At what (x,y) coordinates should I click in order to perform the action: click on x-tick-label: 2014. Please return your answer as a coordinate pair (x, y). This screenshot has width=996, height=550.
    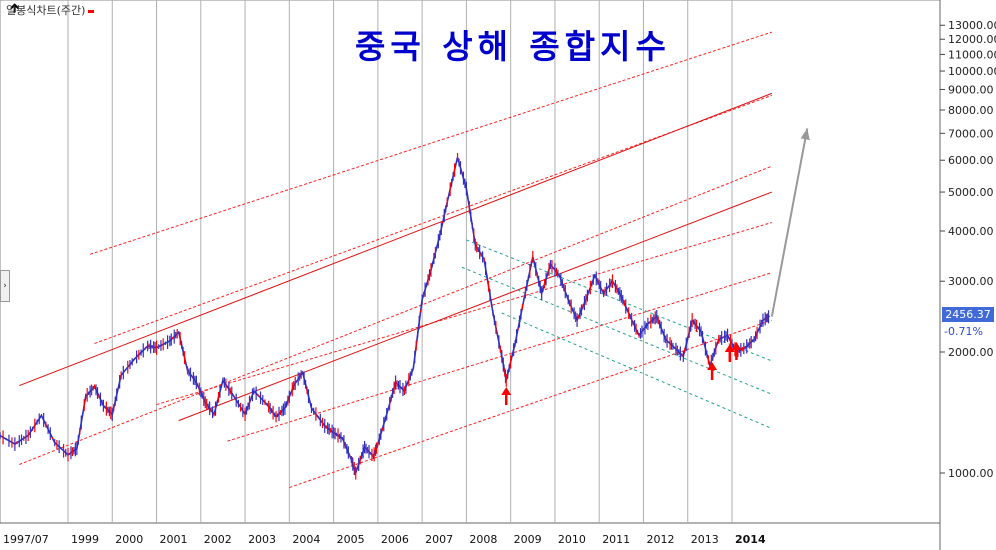
    Looking at the image, I should click on (750, 539).